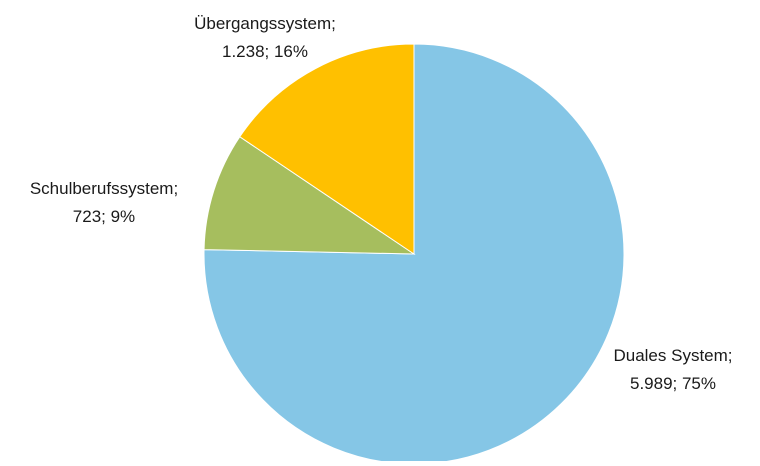 The width and height of the screenshot is (760, 466). What do you see at coordinates (265, 51) in the screenshot?
I see `slice-label-uebergangssystem-value: 1.238; 16%` at bounding box center [265, 51].